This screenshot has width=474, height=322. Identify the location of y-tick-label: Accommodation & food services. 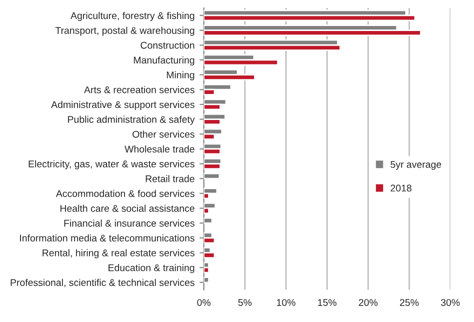
(125, 194).